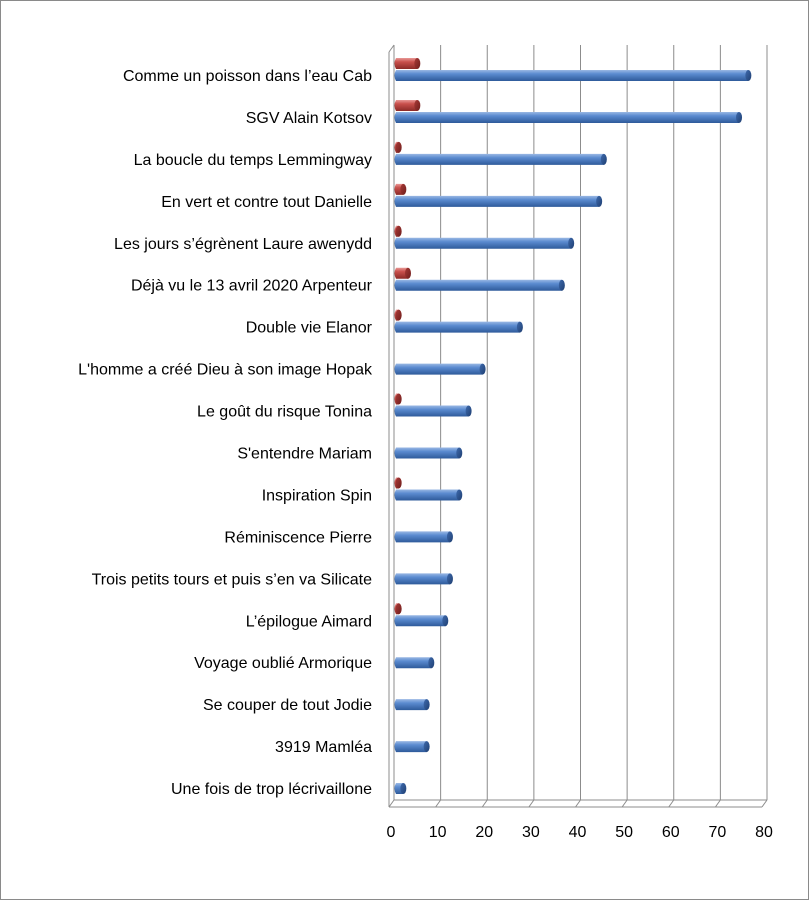 Image resolution: width=809 pixels, height=900 pixels. Describe the element at coordinates (484, 832) in the screenshot. I see `x-tick-label: 20` at that location.